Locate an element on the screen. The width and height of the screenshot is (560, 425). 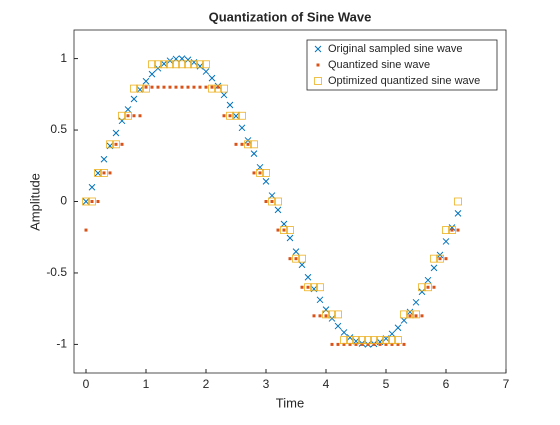
y-tick-label: 0.5 is located at coordinates (58, 129).